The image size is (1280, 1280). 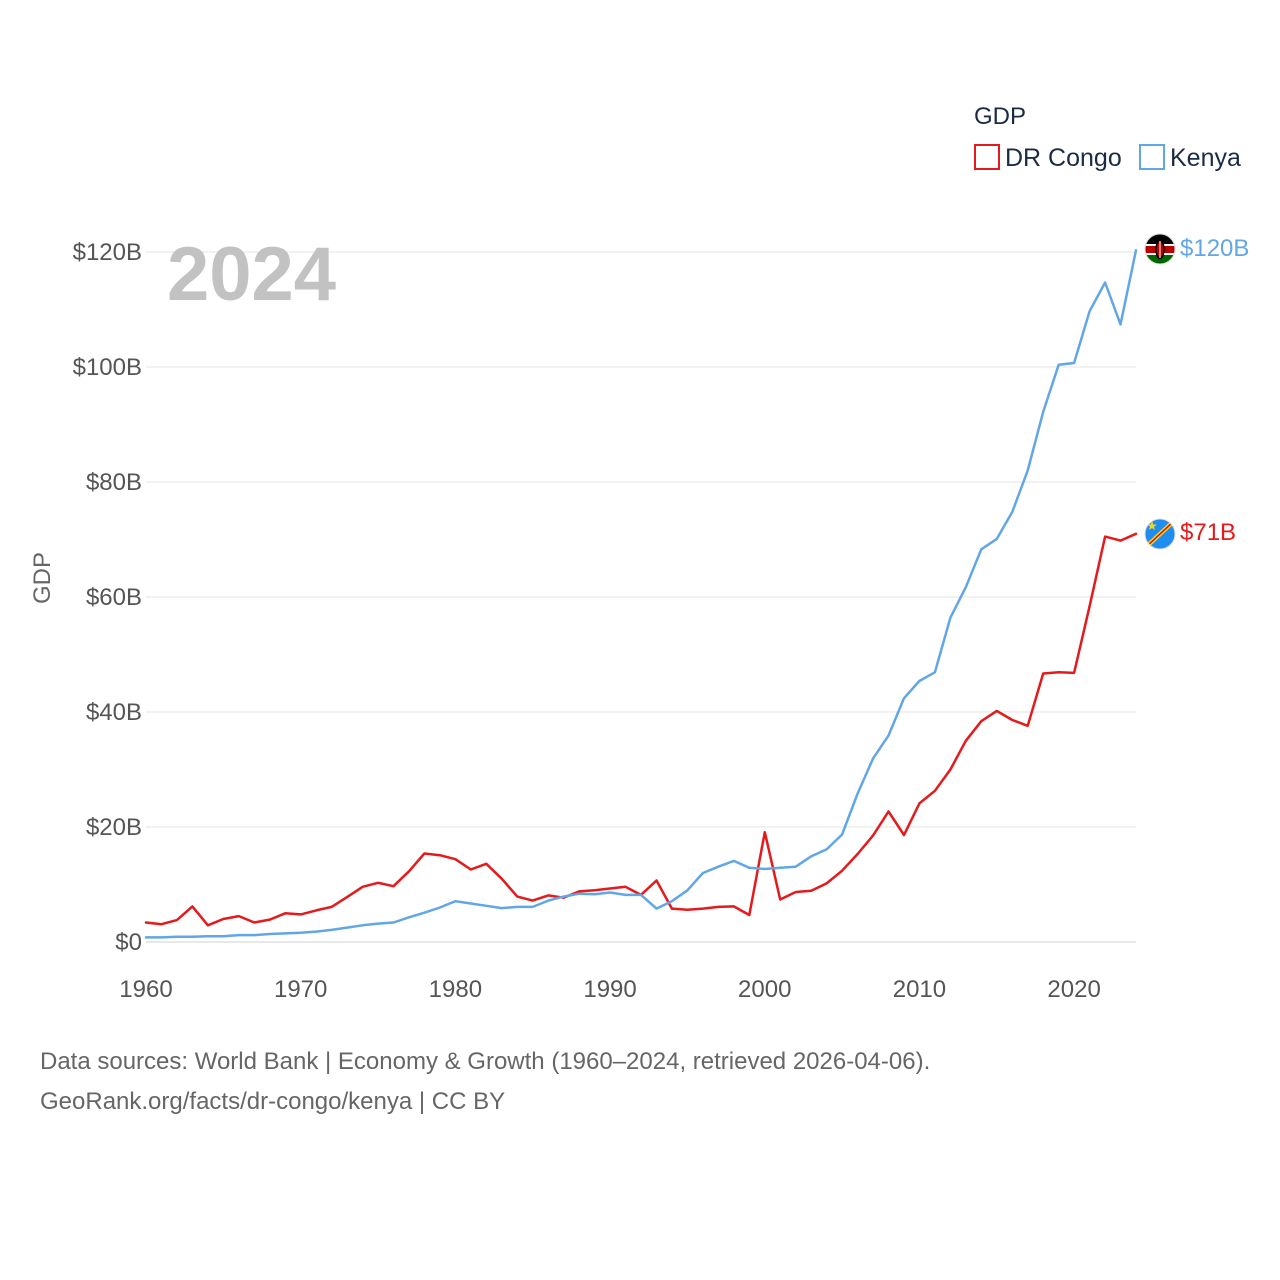 What do you see at coordinates (1063, 158) in the screenshot?
I see `legend-label-dr-congo: DR Congo` at bounding box center [1063, 158].